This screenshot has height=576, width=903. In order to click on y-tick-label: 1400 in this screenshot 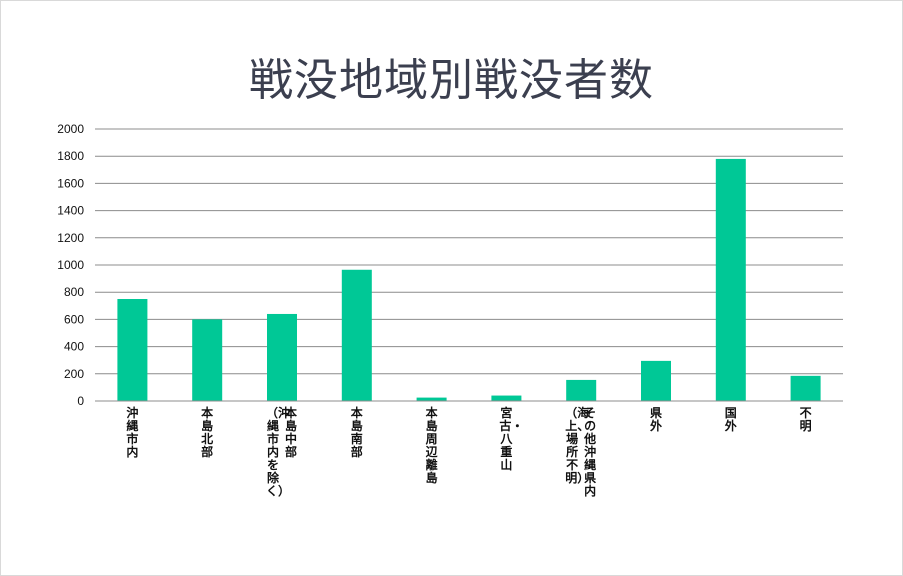, I will do `click(70, 211)`.